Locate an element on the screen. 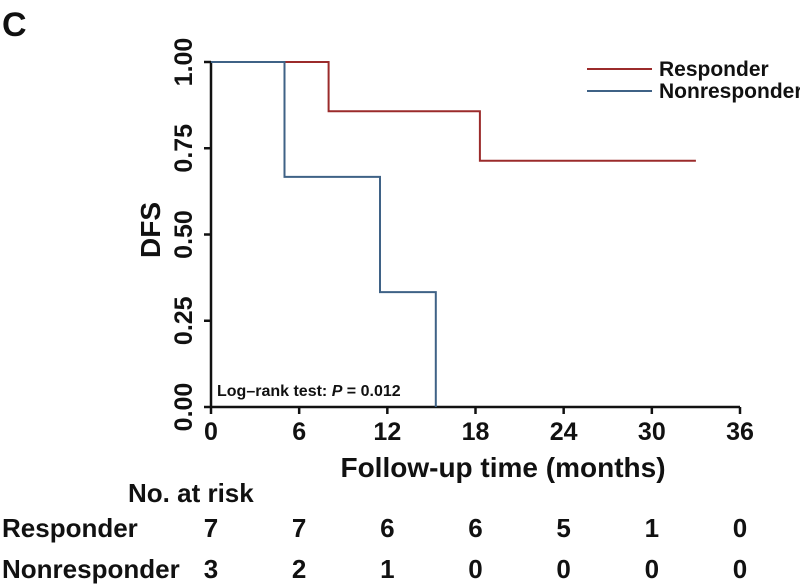  survival-curve-responder is located at coordinates (453, 111).